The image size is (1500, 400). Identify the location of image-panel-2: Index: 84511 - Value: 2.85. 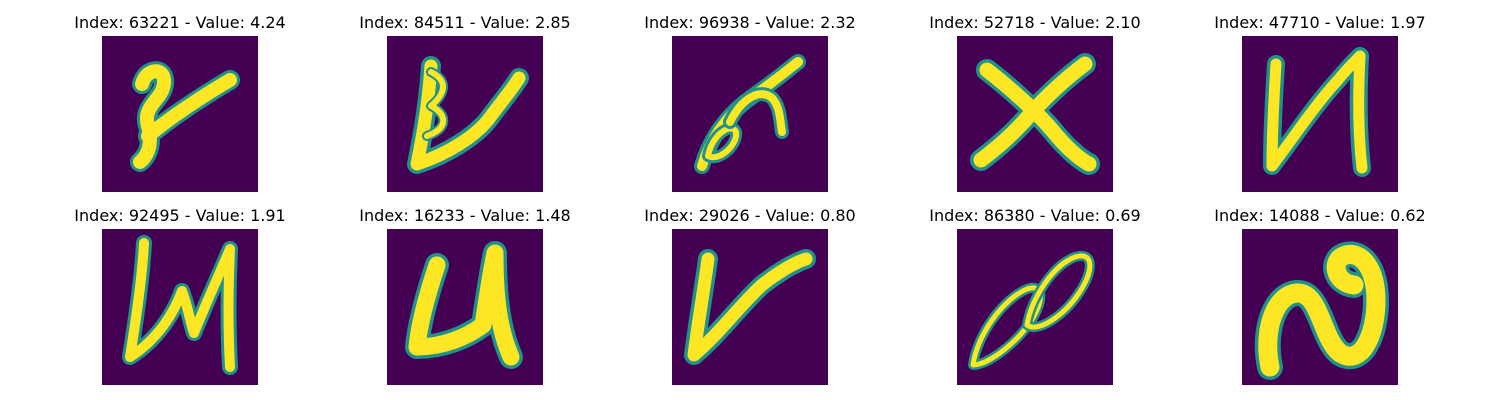
(465, 107).